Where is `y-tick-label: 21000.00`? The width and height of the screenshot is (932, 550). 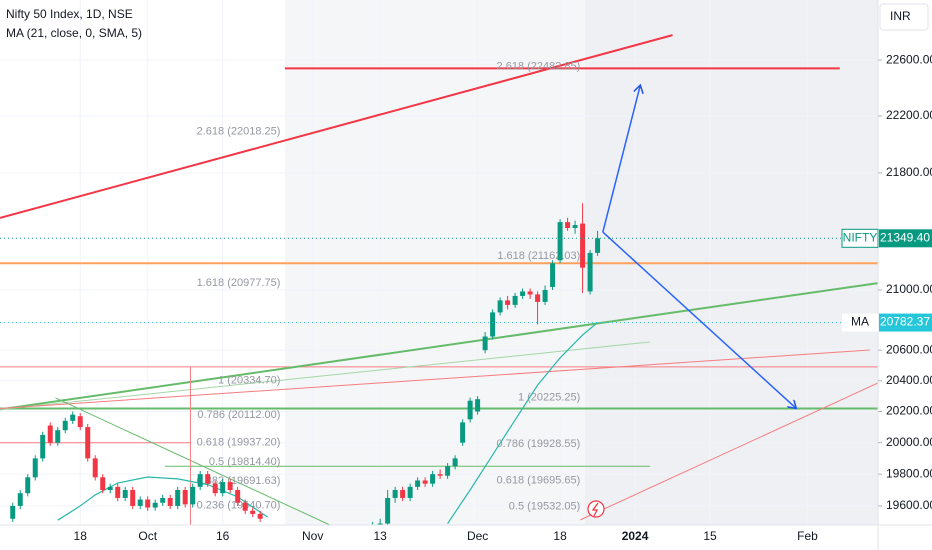 y-tick-label: 21000.00 is located at coordinates (909, 289).